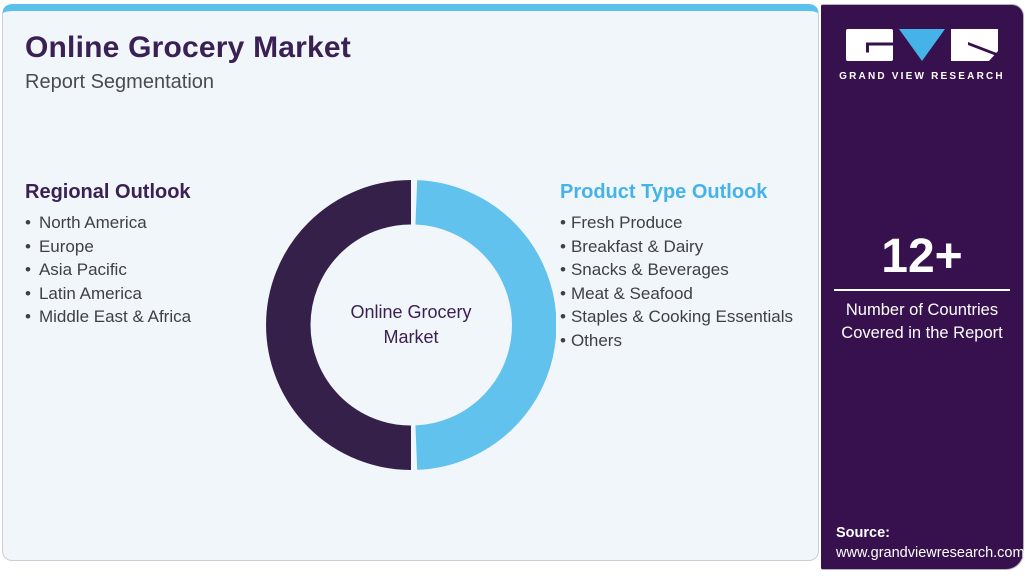 The width and height of the screenshot is (1025, 576). I want to click on stat-divider, so click(922, 290).